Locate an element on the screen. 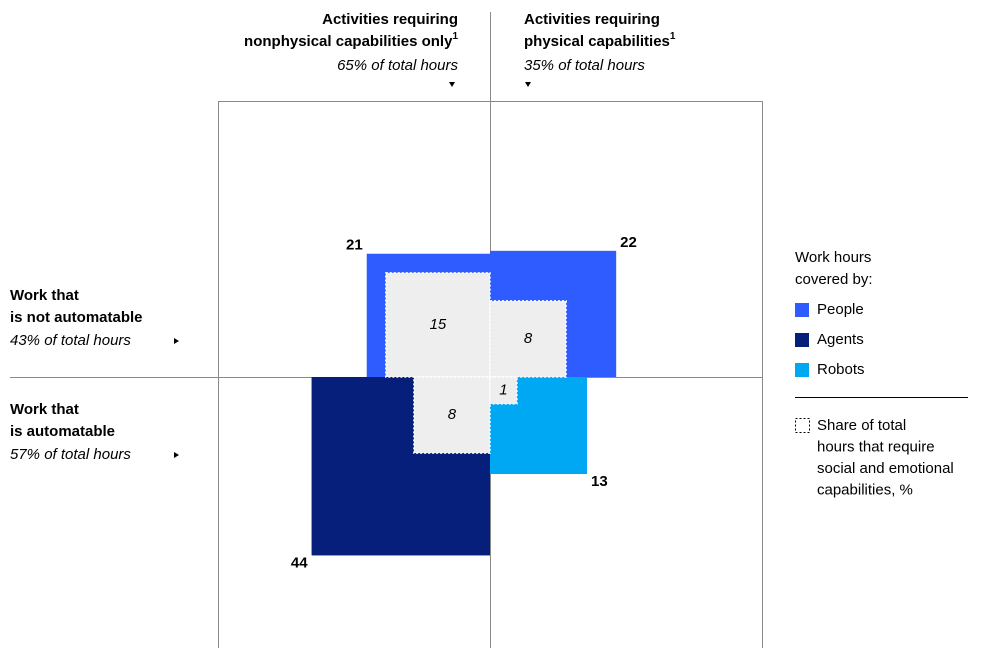  social-label: 15 is located at coordinates (438, 324).